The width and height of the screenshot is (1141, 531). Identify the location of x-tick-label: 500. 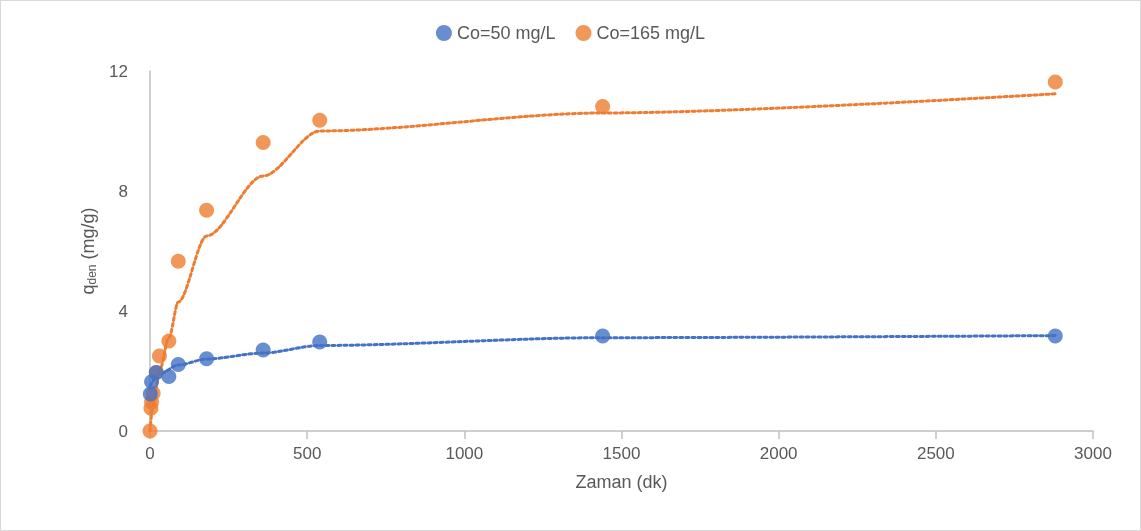
(307, 453).